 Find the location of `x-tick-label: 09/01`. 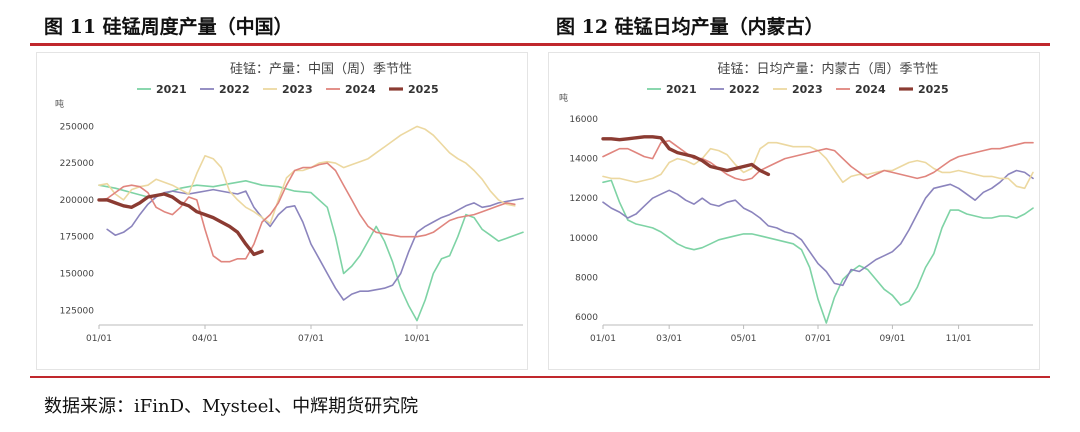

x-tick-label: 09/01 is located at coordinates (892, 339).